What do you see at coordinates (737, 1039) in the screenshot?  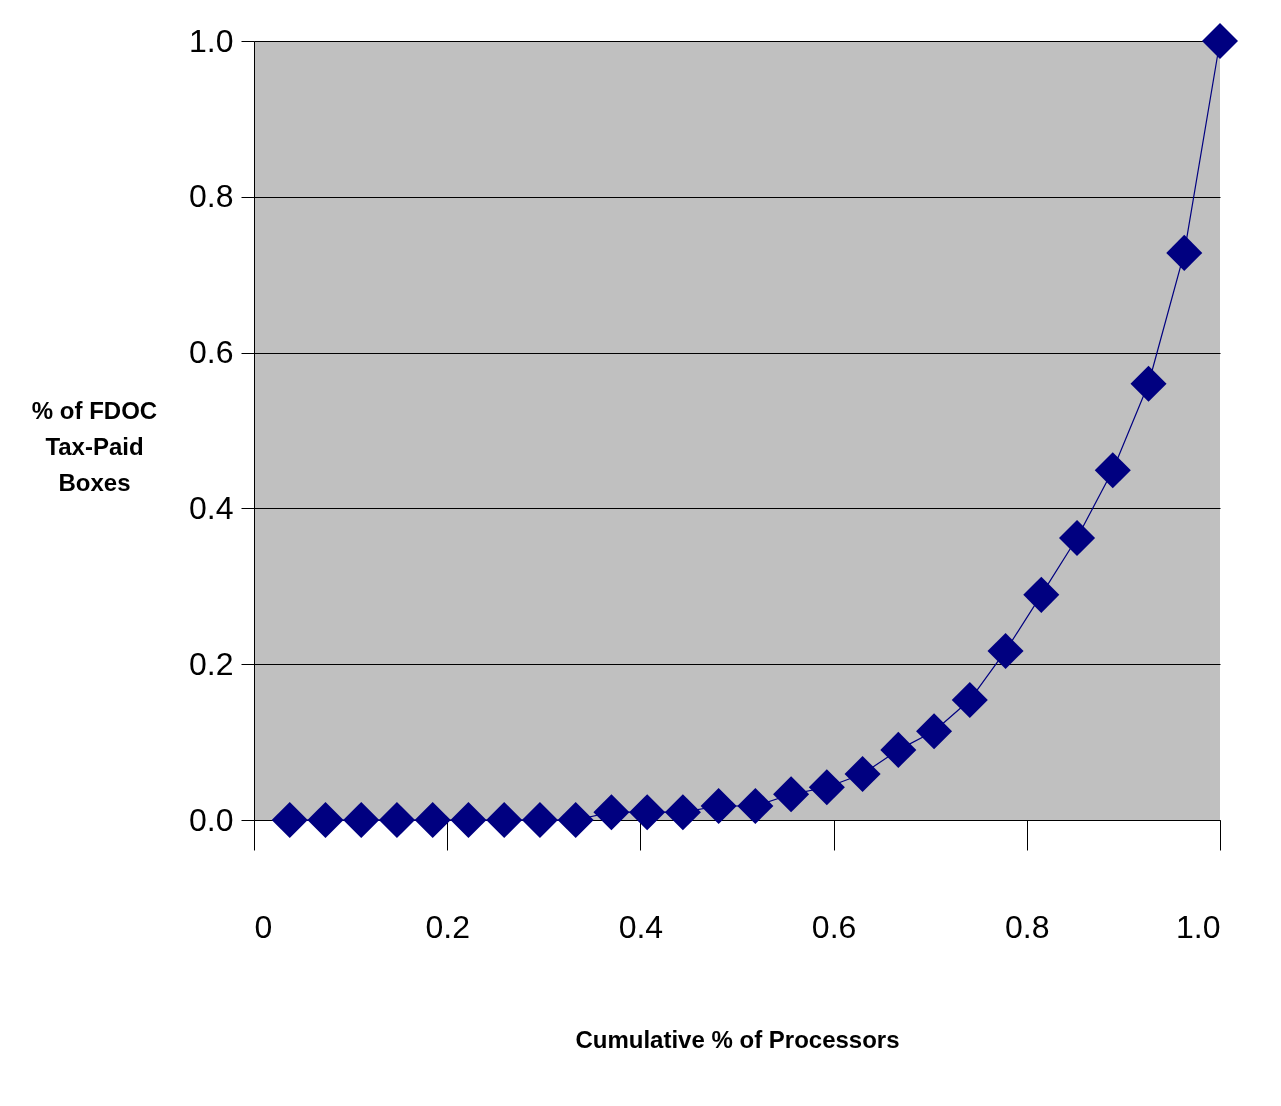 I see `x-axis-title: Cumulative % of Processors` at bounding box center [737, 1039].